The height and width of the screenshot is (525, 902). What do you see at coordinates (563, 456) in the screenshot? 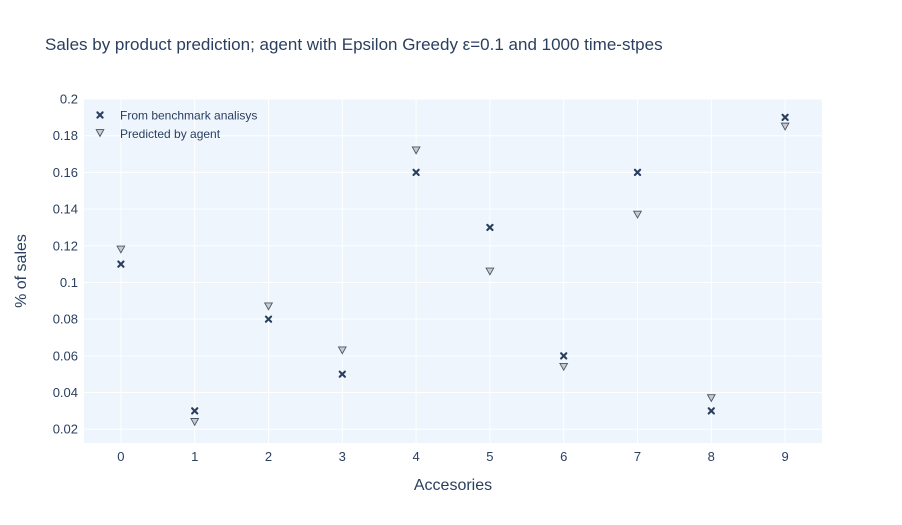
I see `x-tick-label: 6` at bounding box center [563, 456].